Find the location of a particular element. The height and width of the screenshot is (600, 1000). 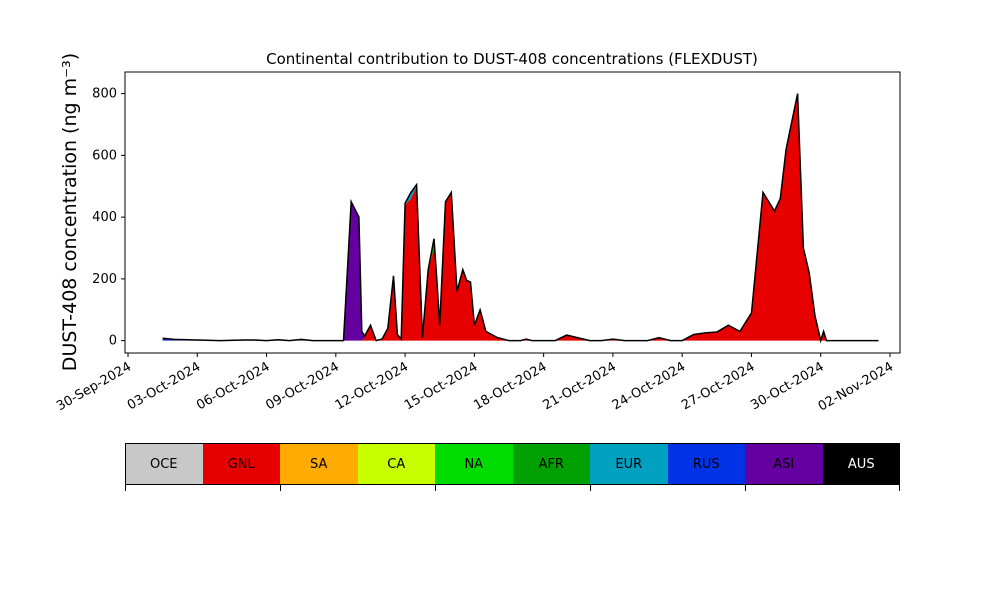

x-tick-label: 06-Oct-2024 is located at coordinates (233, 386).